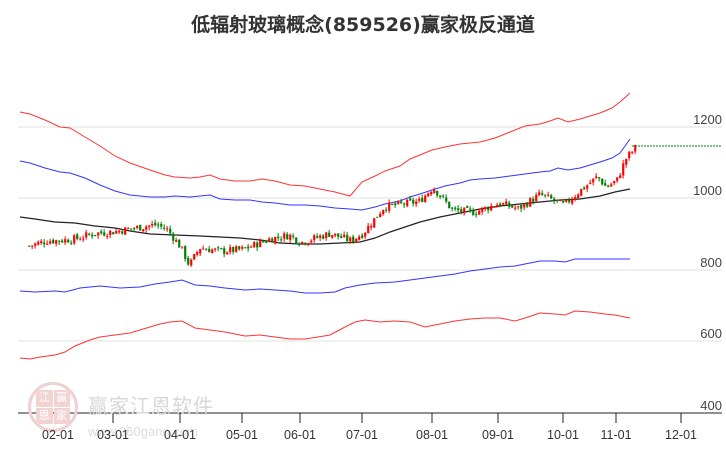 Image resolution: width=726 pixels, height=450 pixels. I want to click on x-tick-label: 03-01, so click(113, 435).